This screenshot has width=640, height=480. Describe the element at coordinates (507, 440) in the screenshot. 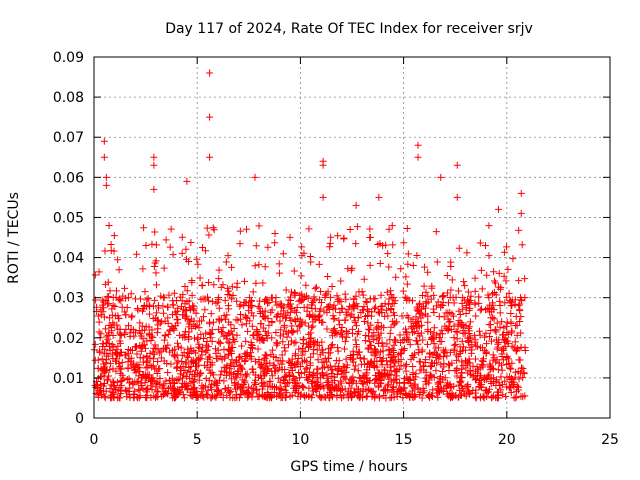

I see `x-tick-label: 20` at that location.